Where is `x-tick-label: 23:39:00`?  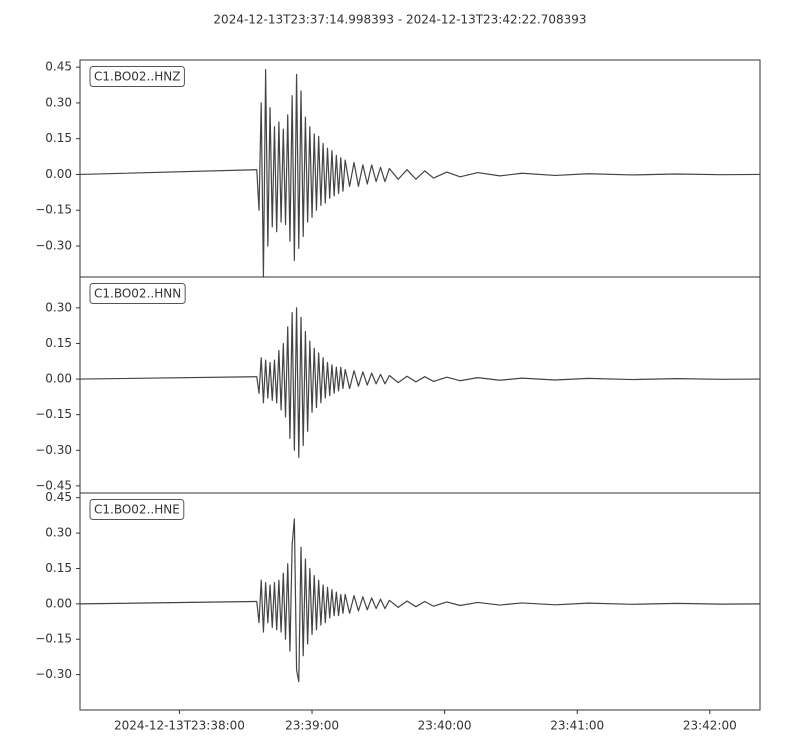
x-tick-label: 23:39:00 is located at coordinates (312, 726).